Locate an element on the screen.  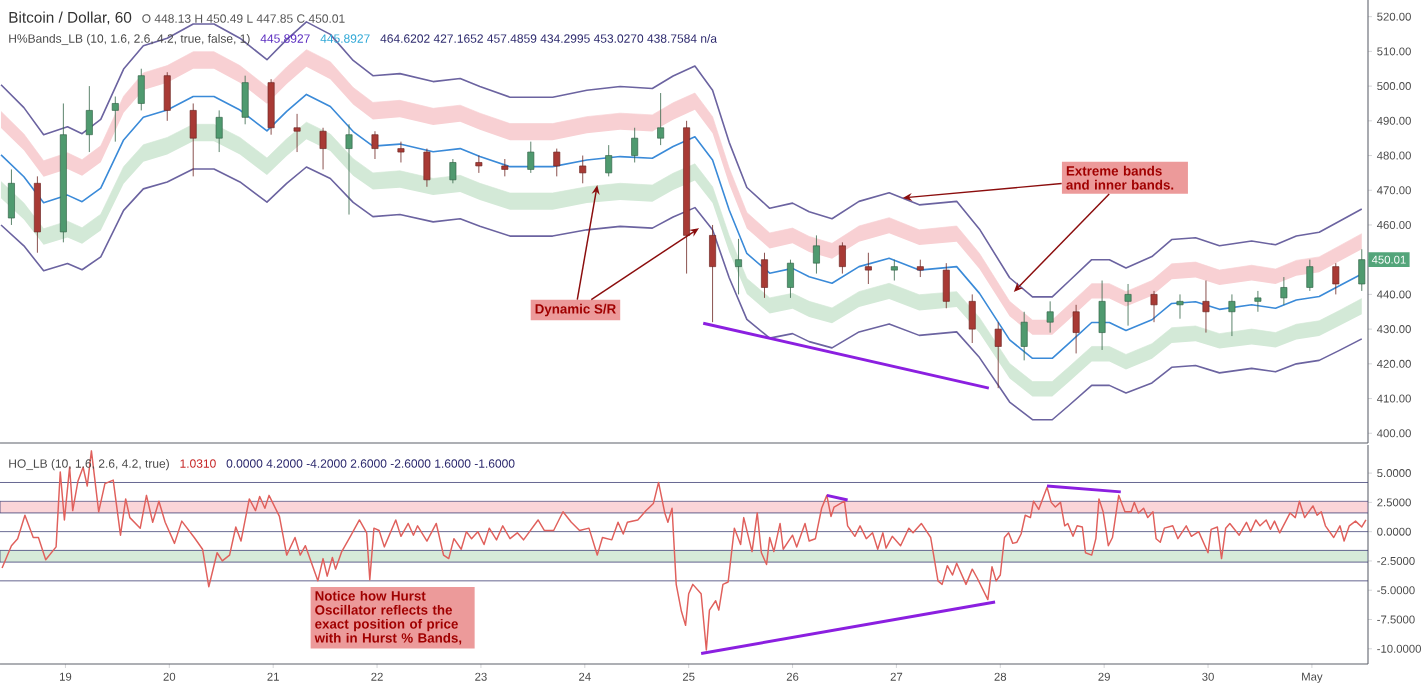
y-tick-label: 5.0000 is located at coordinates (1394, 473).